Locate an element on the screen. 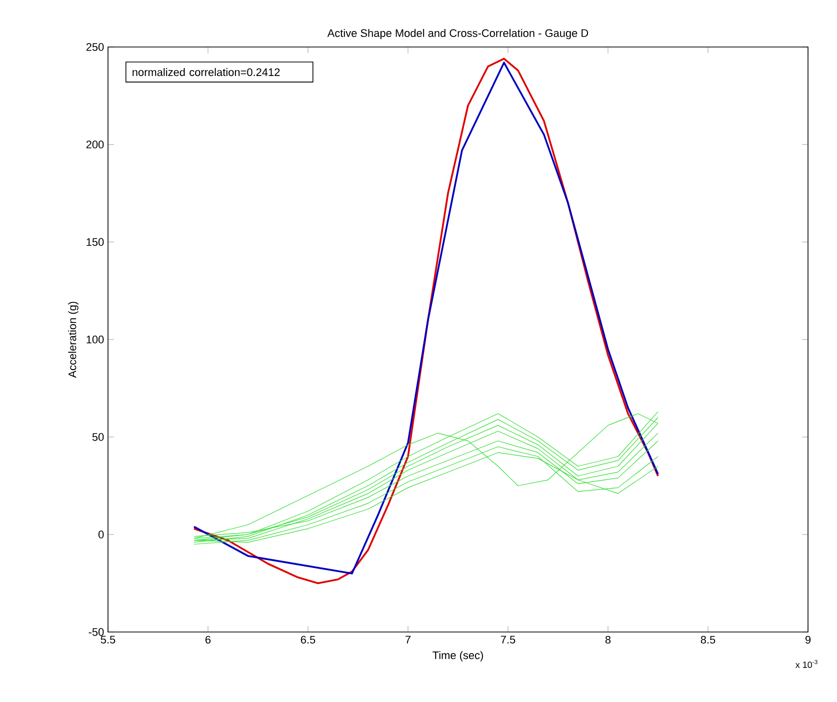 Image resolution: width=837 pixels, height=702 pixels. text: x 10$^{-3}$ is located at coordinates (806, 664).